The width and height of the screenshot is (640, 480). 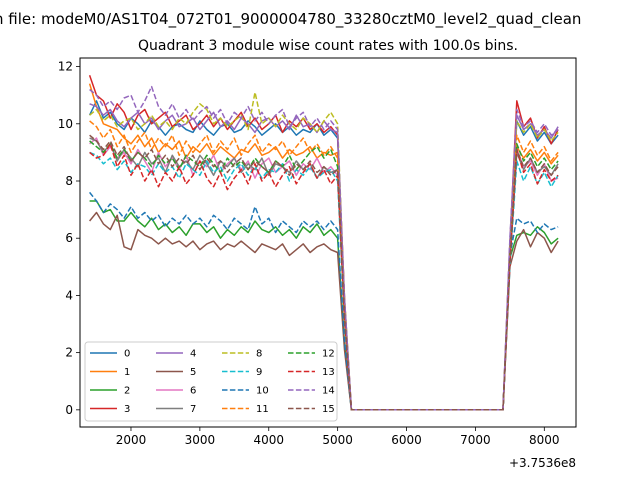 I want to click on x-tick-label: 3000, so click(x=200, y=440).